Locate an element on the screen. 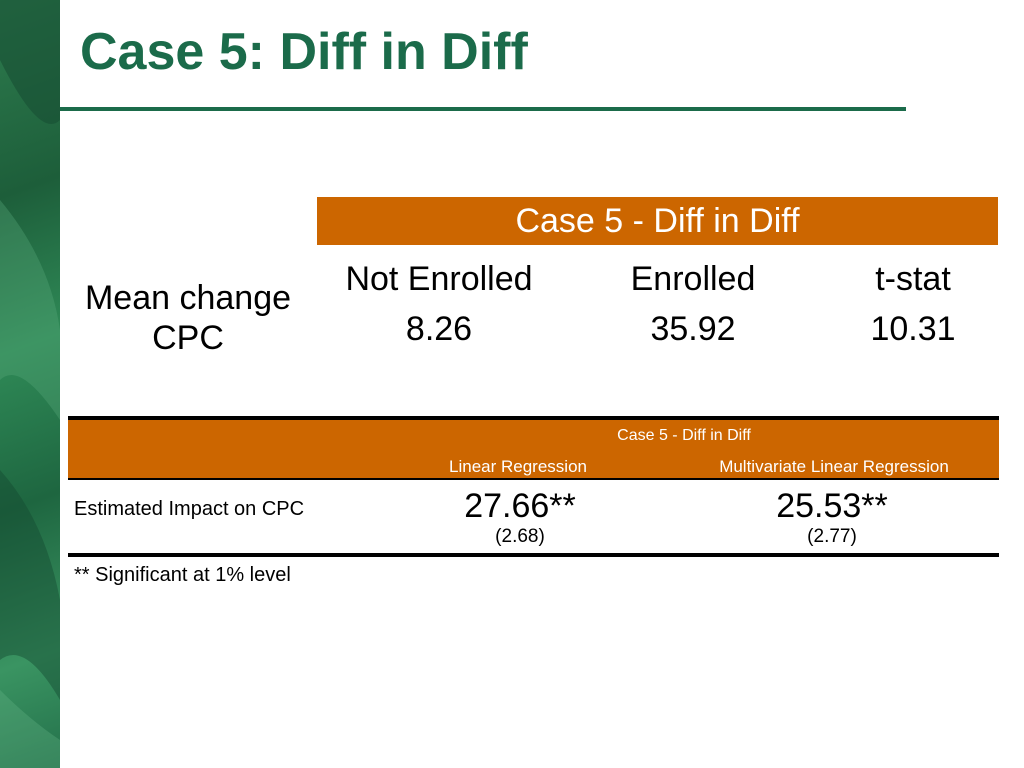 The width and height of the screenshot is (1024, 768). side-band-pattern is located at coordinates (30, 384).